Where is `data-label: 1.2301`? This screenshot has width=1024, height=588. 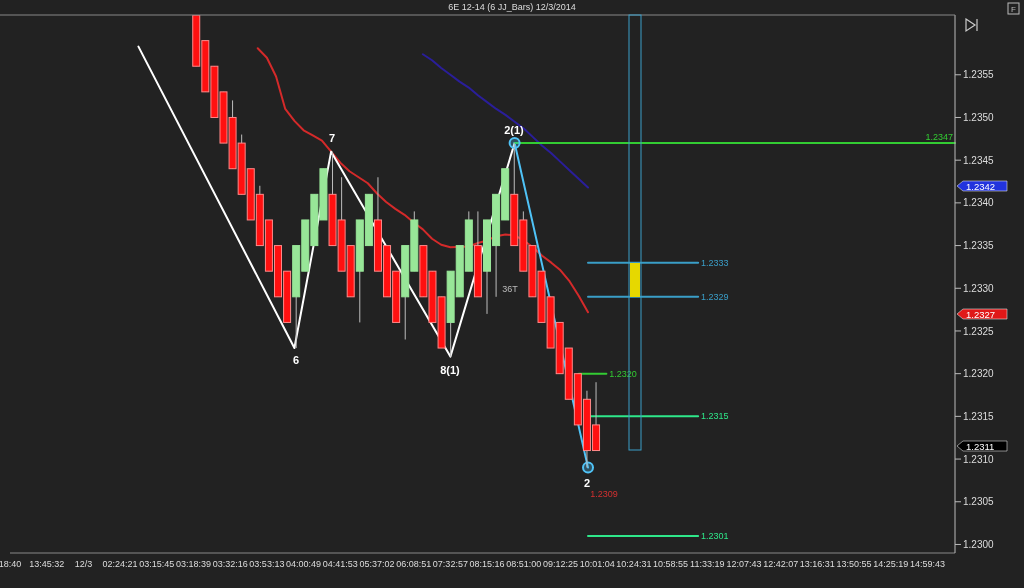
data-label: 1.2301 is located at coordinates (715, 535).